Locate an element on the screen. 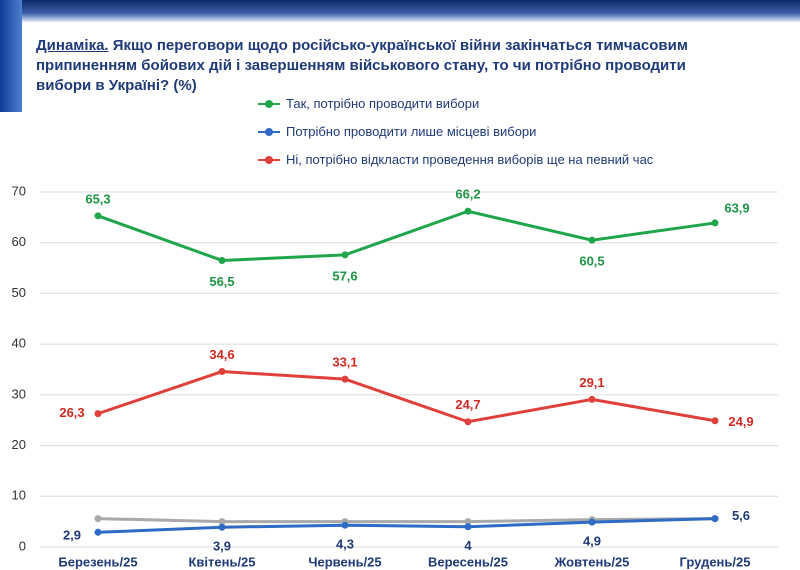 This screenshot has height=570, width=800. y-tick-label: 70 is located at coordinates (19, 190).